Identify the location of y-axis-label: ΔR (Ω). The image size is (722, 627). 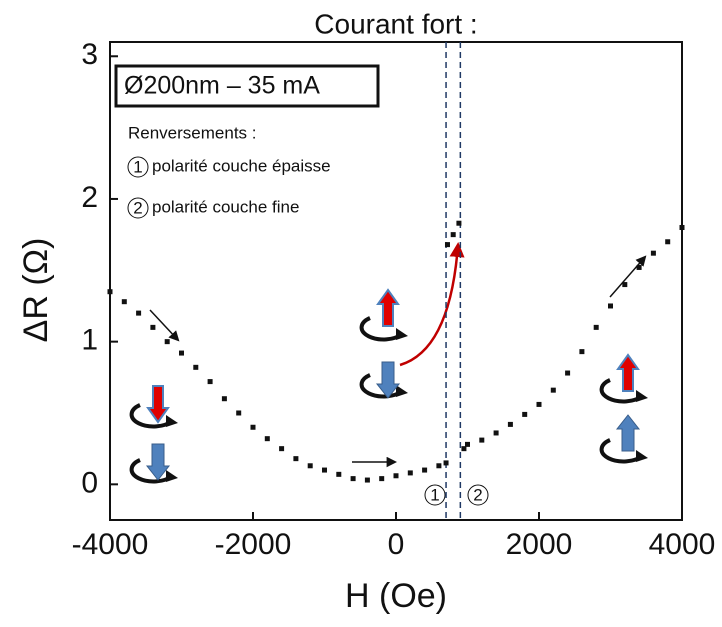
(36, 290).